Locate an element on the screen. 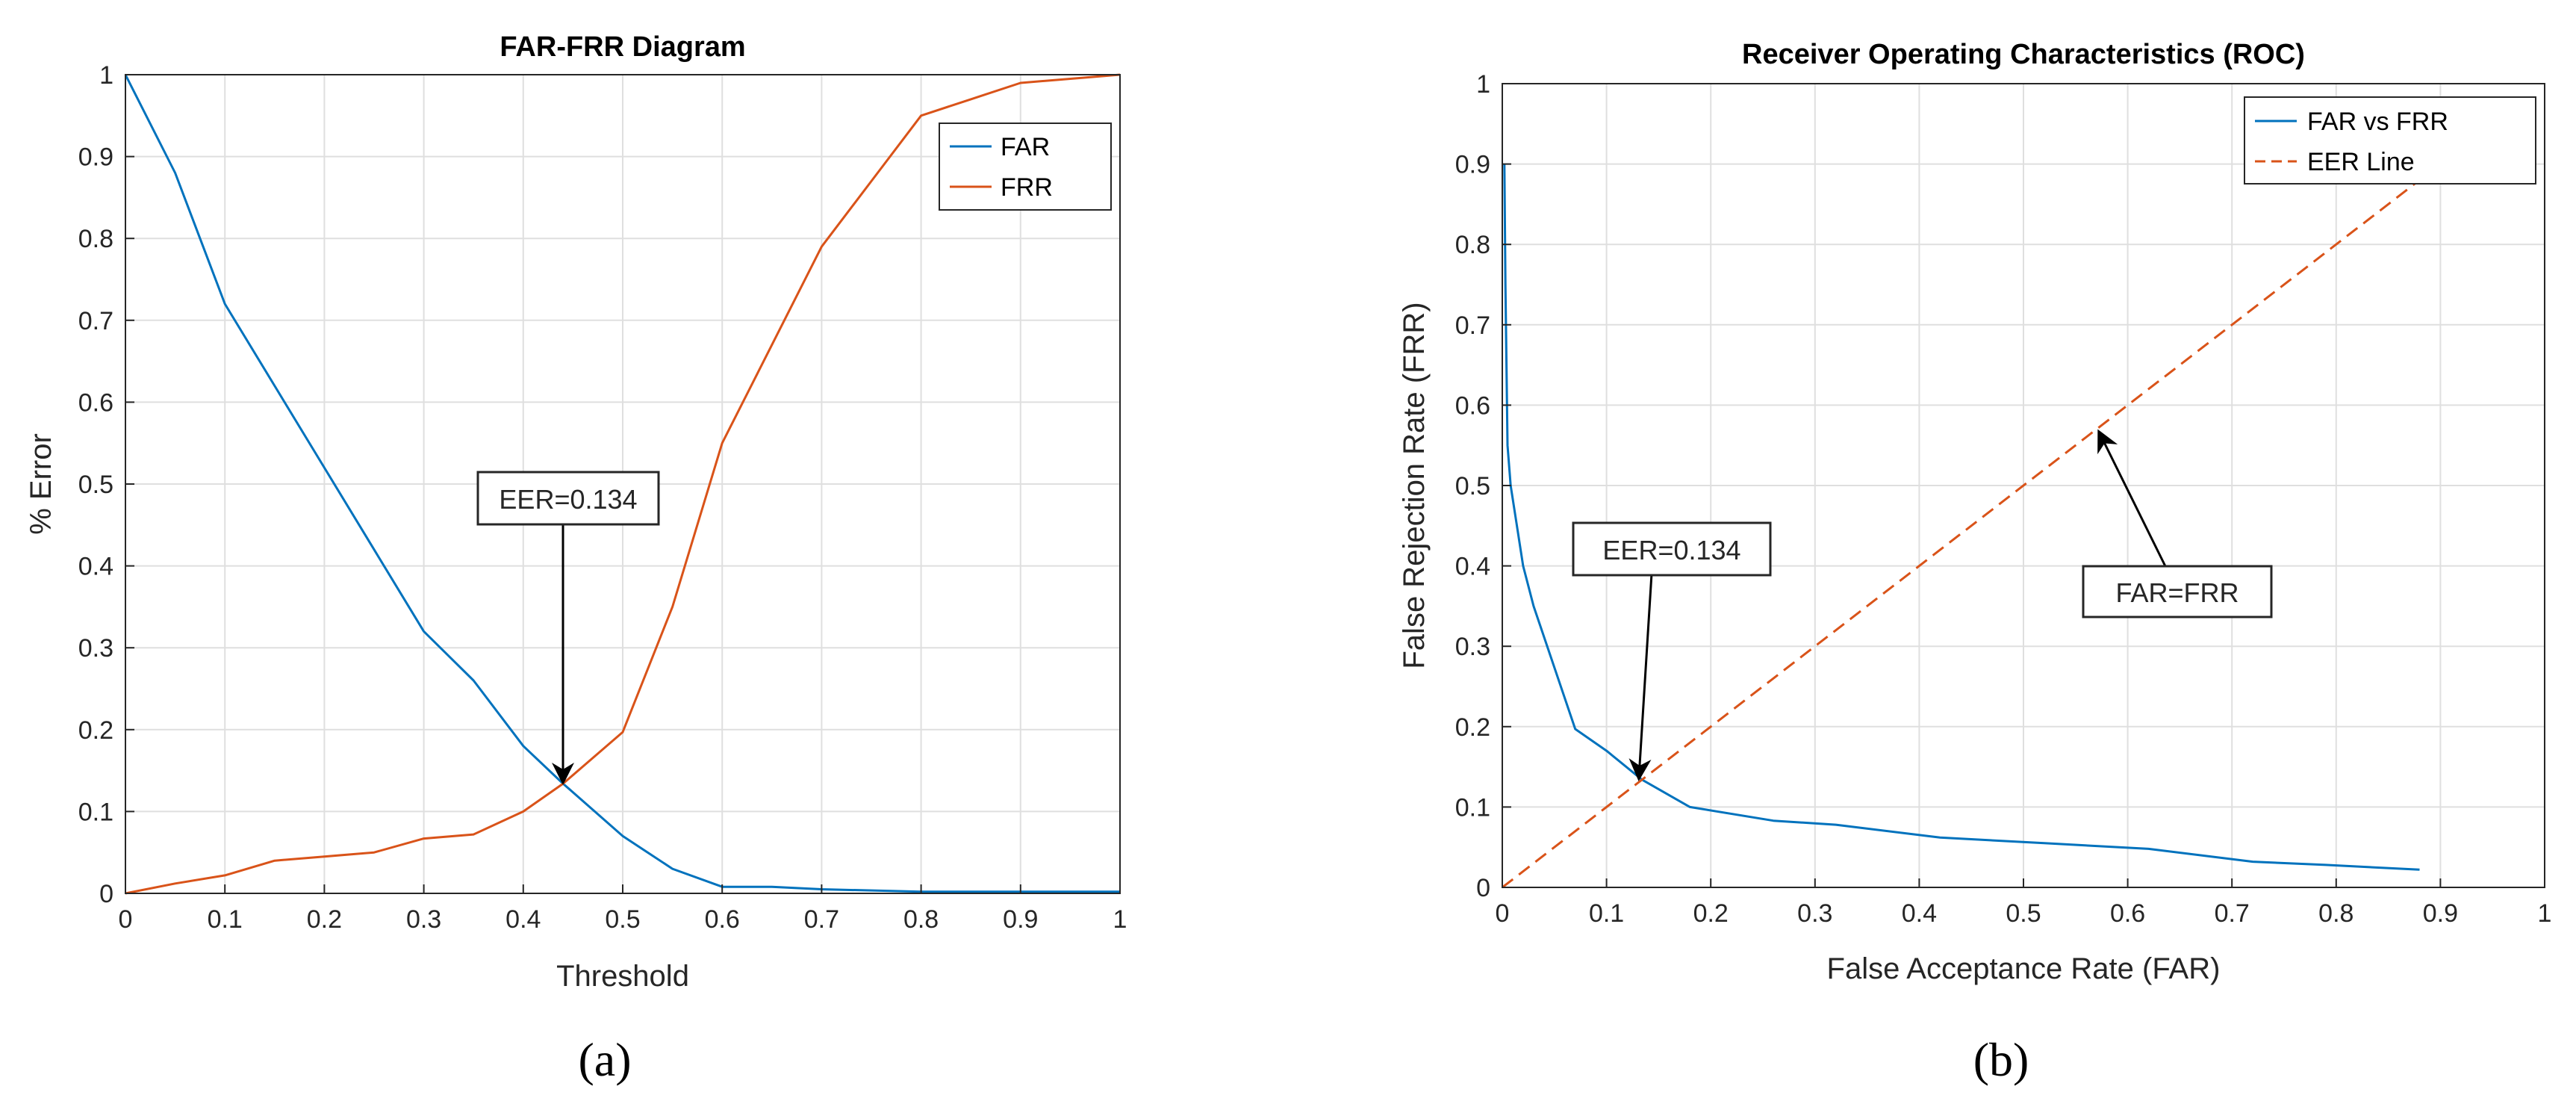  far-frr-annotation-text: FAR=FRR is located at coordinates (2177, 592).